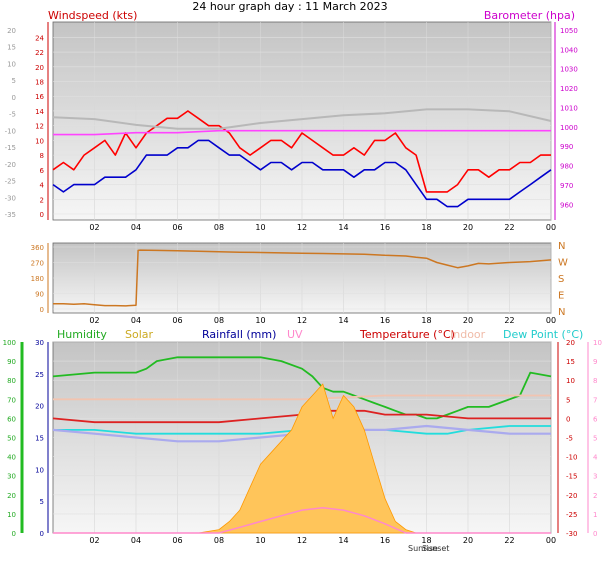 The image size is (608, 561). Describe the element at coordinates (10, 148) in the screenshot. I see `y-tick-label-secondary: -15` at that location.